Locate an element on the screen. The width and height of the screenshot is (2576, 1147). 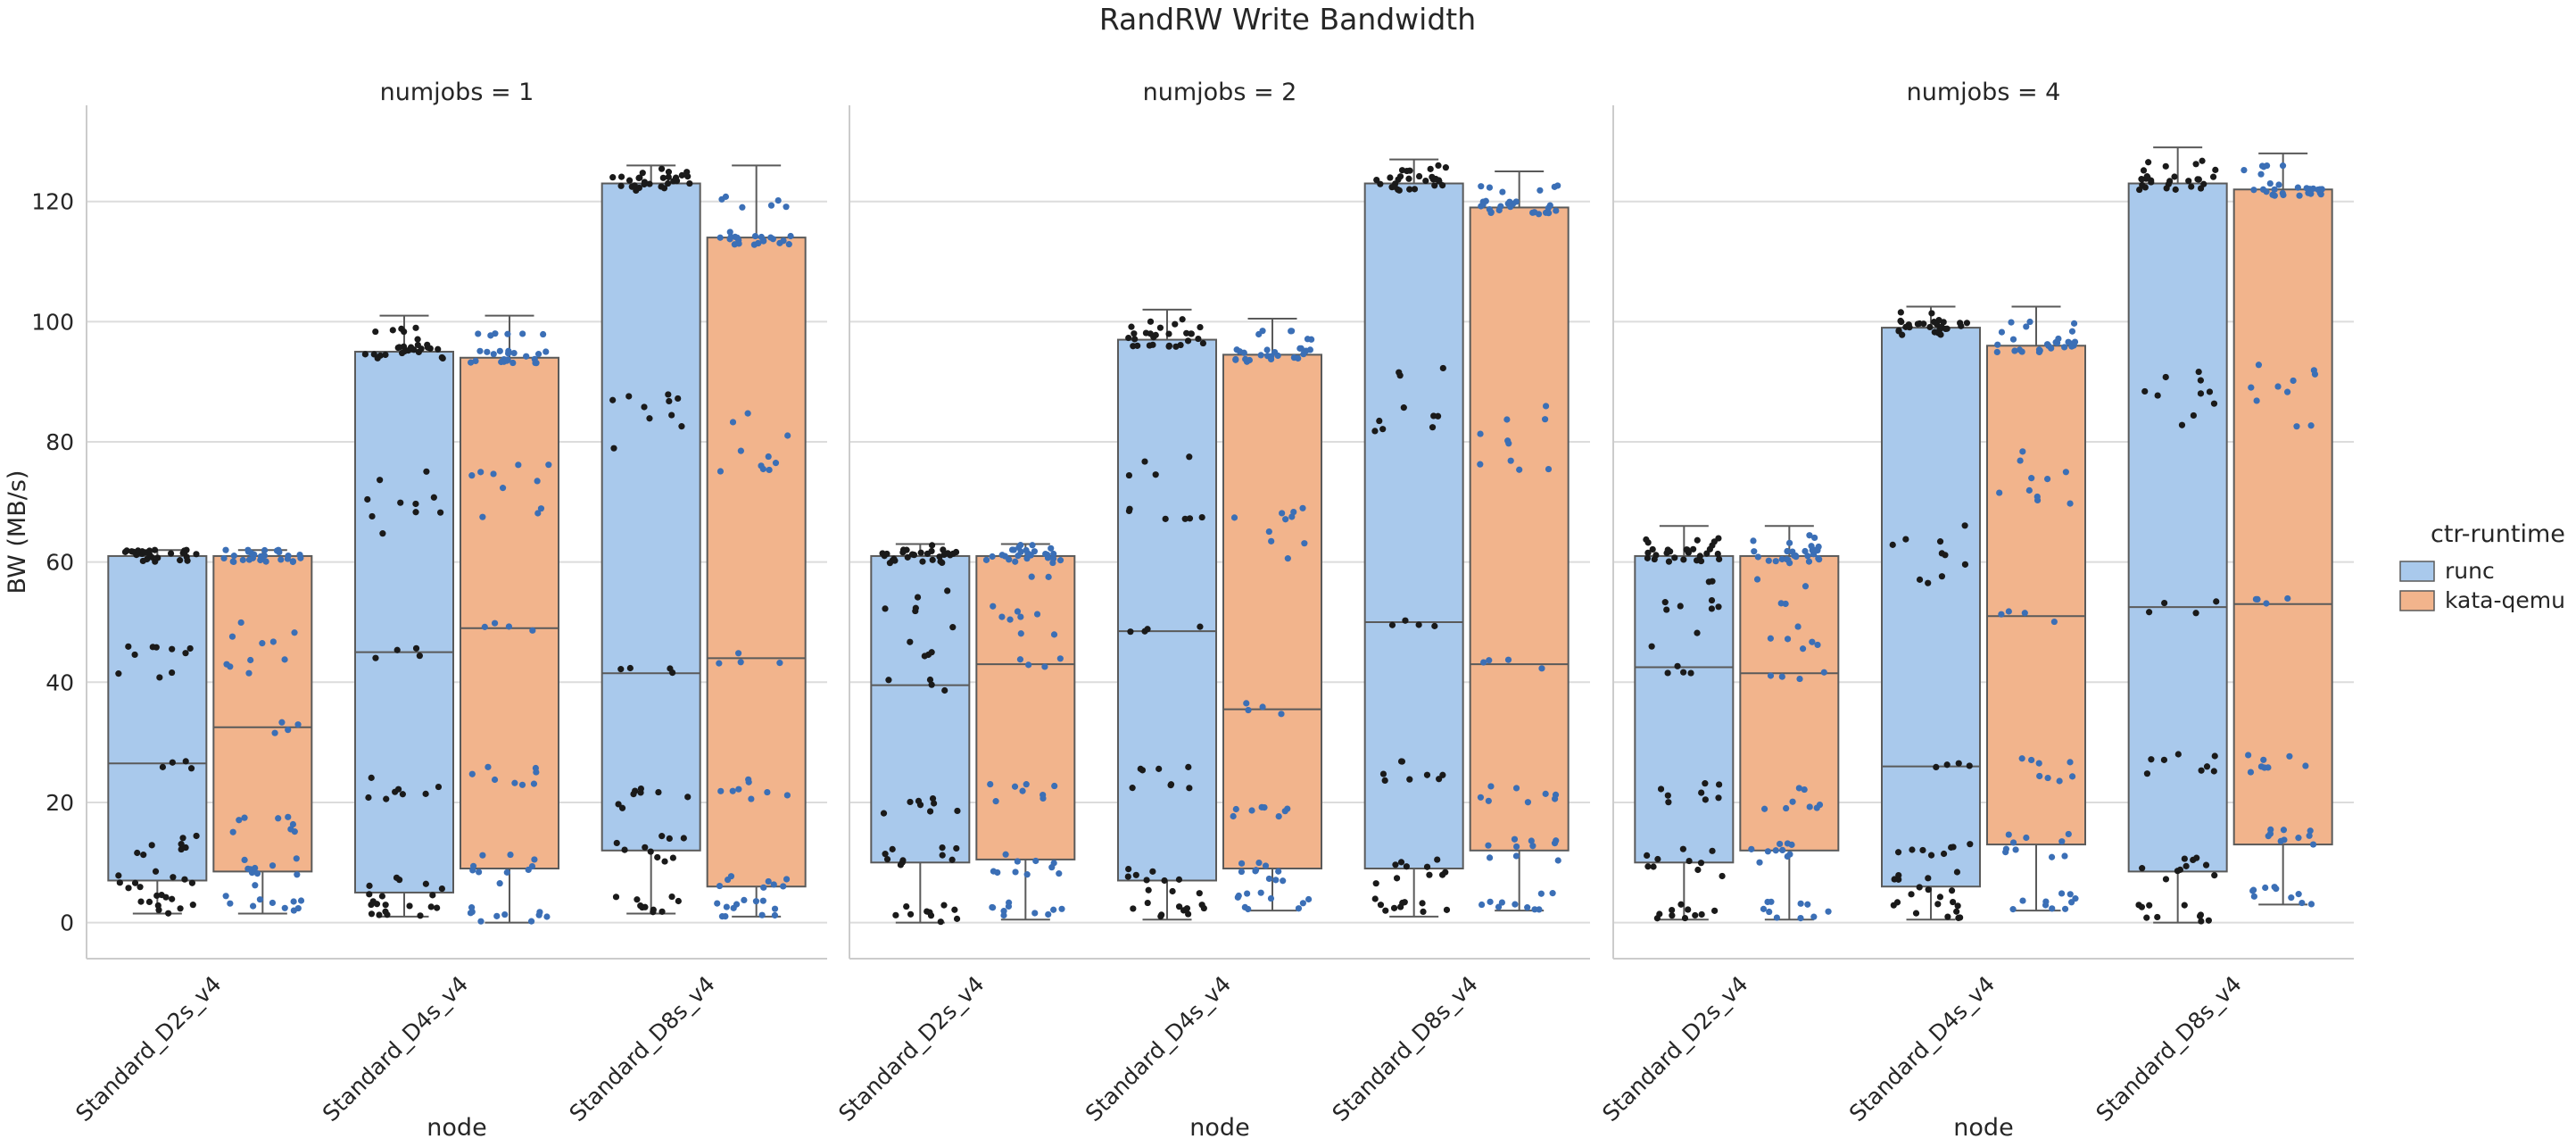
x-tick-label: Standard_D2s_v4 is located at coordinates (1674, 1048).